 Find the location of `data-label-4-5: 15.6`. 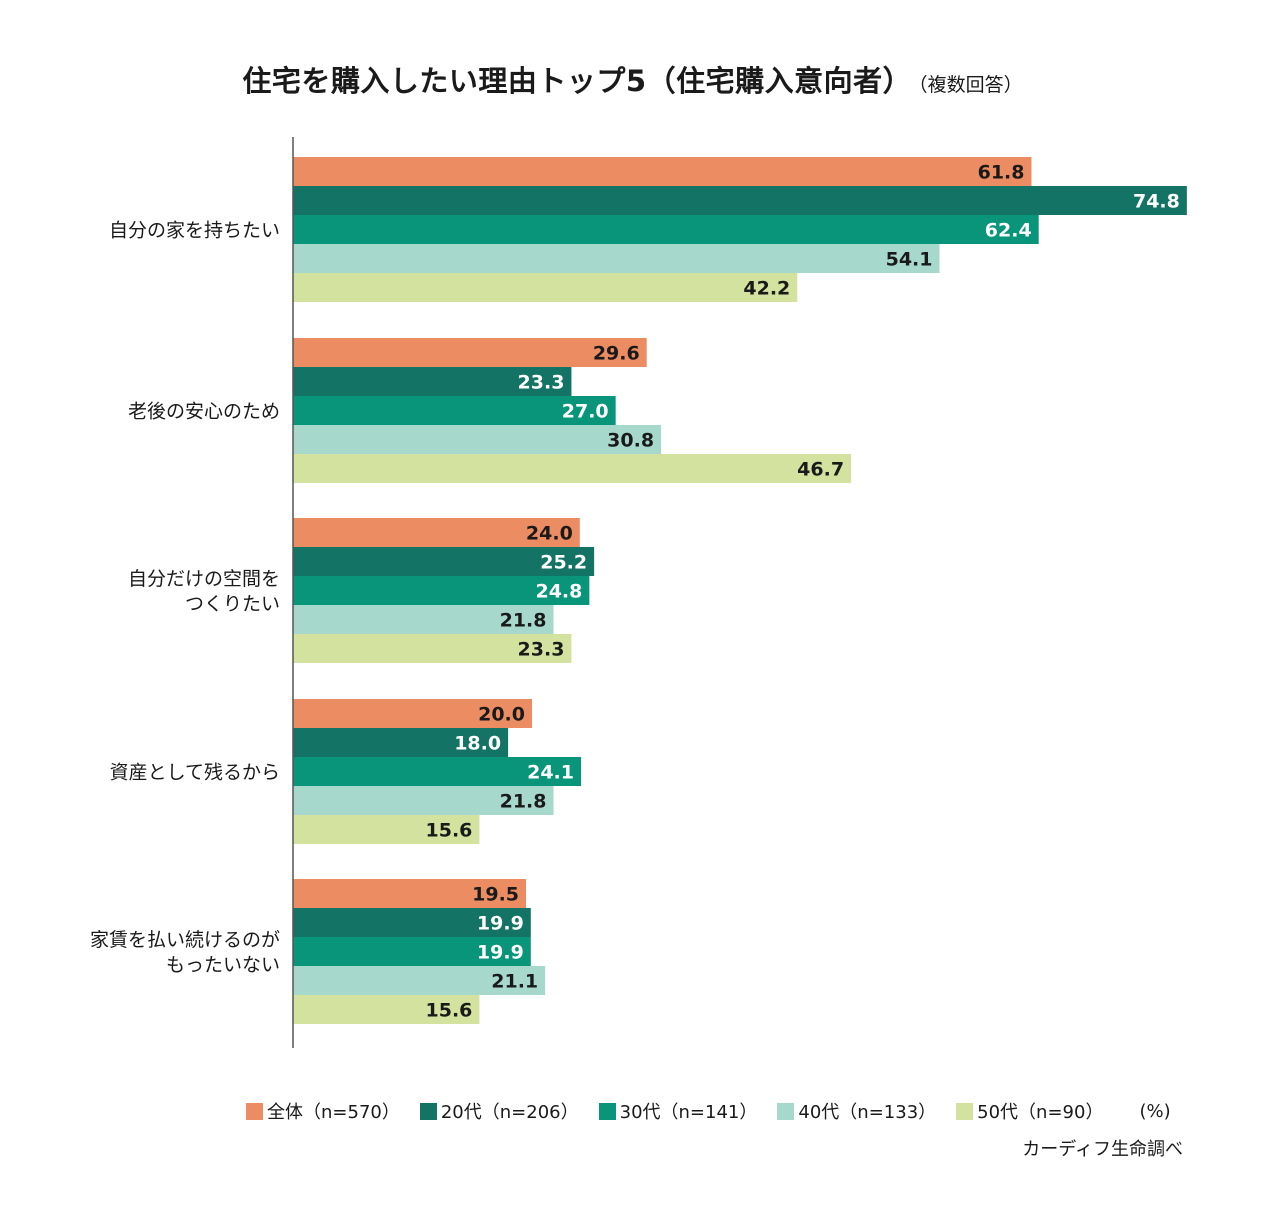

data-label-4-5: 15.6 is located at coordinates (449, 831).